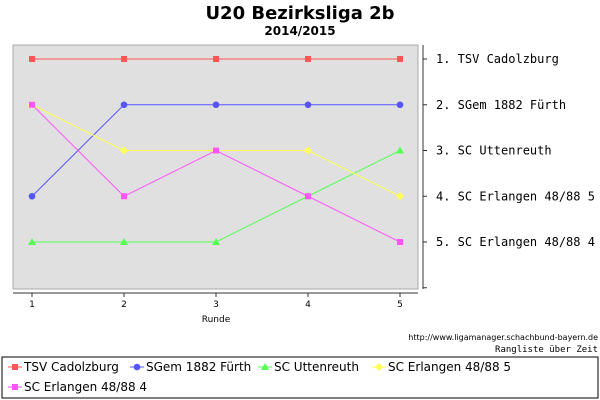 This screenshot has height=400, width=600. Describe the element at coordinates (71, 367) in the screenshot. I see `legend-label: TSV Cadolzburg` at that location.